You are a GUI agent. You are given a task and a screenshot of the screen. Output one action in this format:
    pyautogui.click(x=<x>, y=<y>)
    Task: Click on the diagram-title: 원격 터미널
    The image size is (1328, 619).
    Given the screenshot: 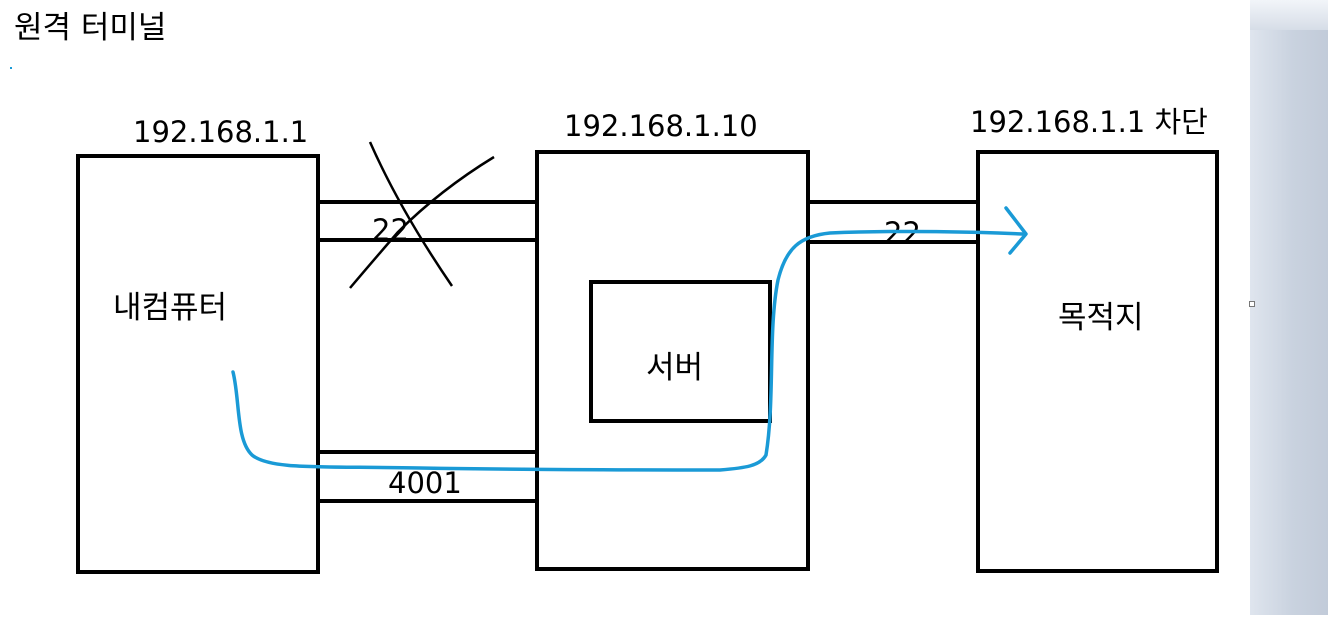 What is the action you would take?
    pyautogui.click(x=90, y=28)
    